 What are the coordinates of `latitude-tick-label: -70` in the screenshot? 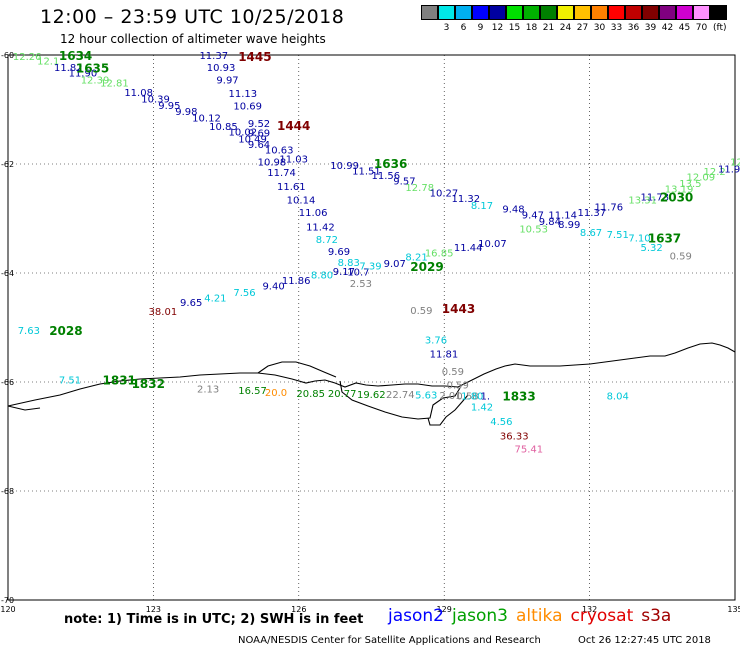 It's located at (7, 600).